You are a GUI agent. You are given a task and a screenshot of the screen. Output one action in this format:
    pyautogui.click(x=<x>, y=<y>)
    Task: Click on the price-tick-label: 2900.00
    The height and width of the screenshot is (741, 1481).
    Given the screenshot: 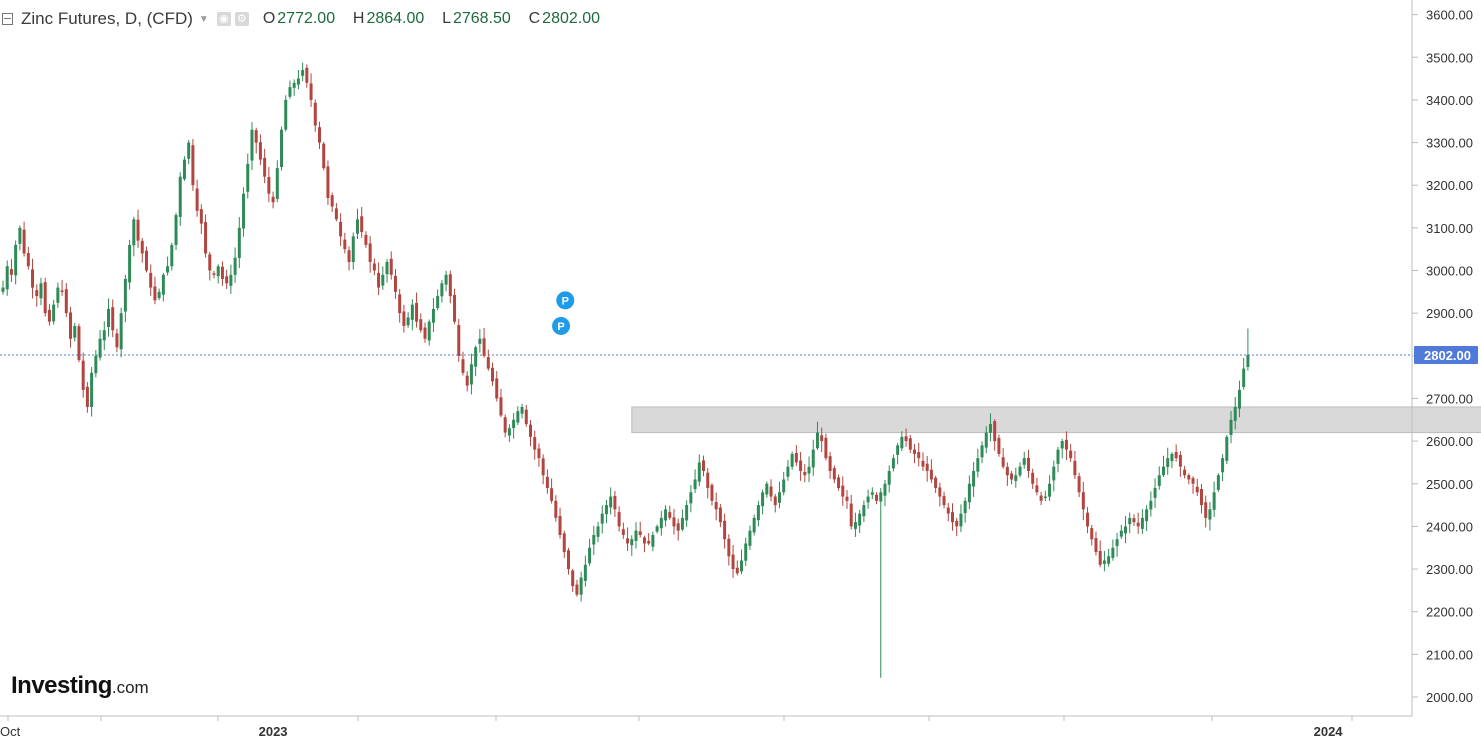 What is the action you would take?
    pyautogui.click(x=1449, y=313)
    